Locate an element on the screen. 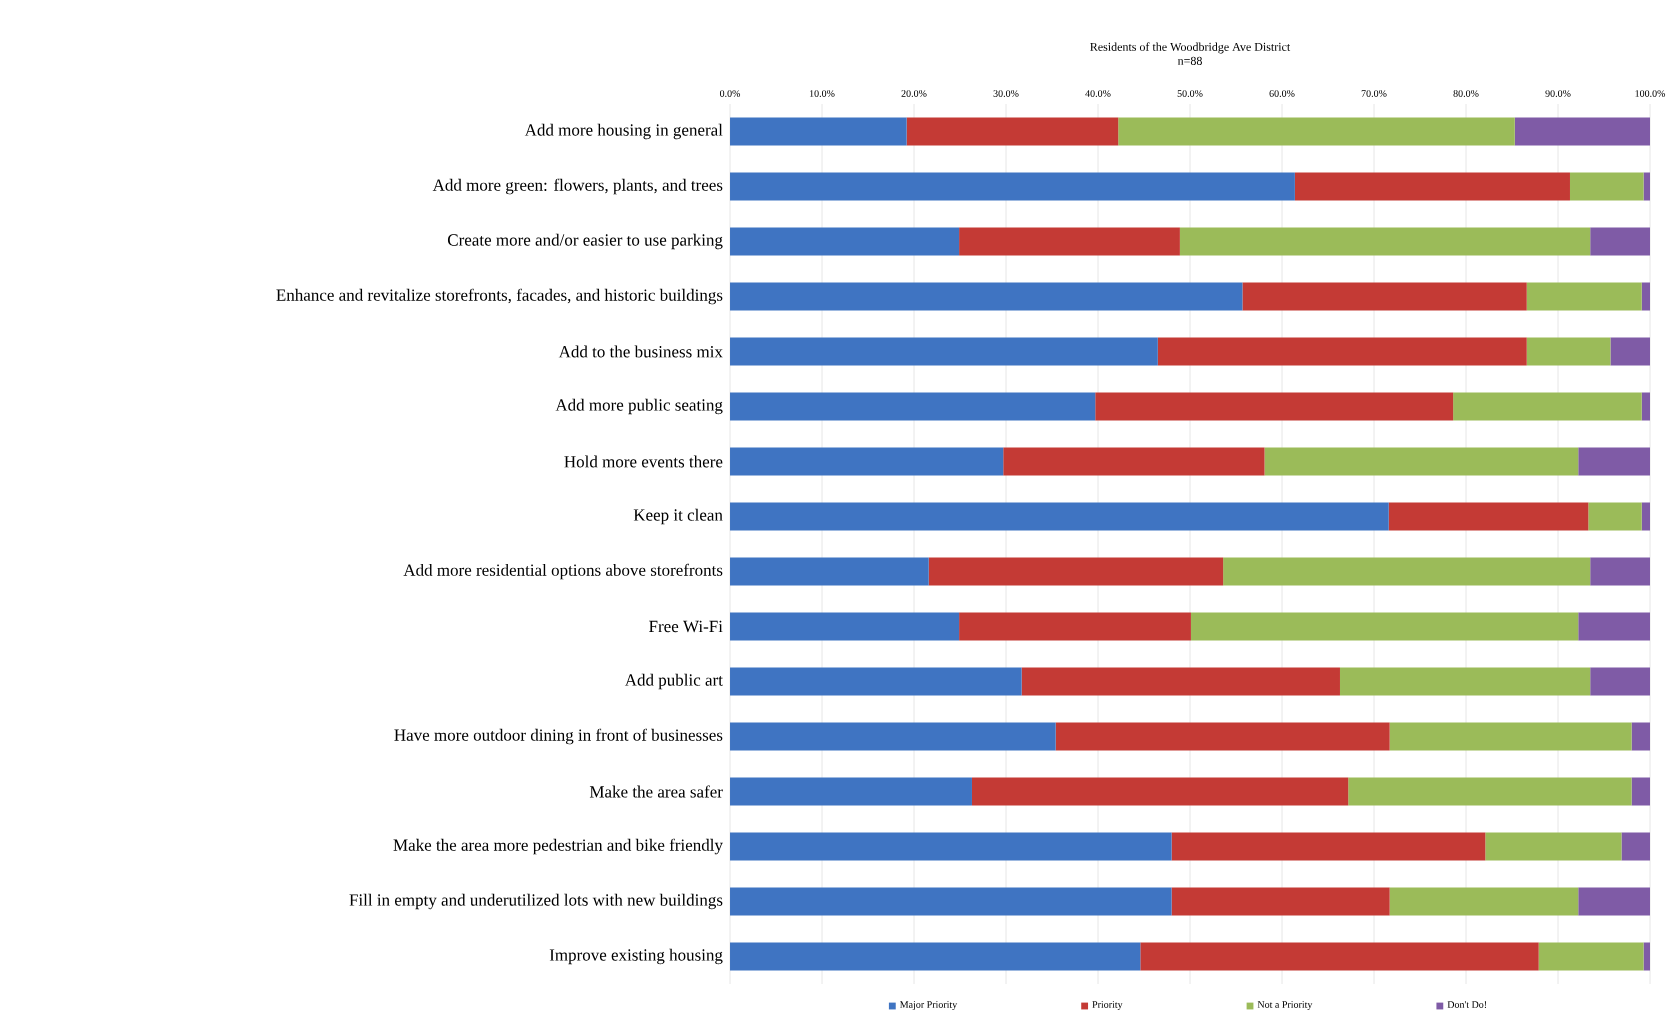 This screenshot has height=1024, width=1680. y-tick-label: Free Wi-Fi is located at coordinates (686, 626).